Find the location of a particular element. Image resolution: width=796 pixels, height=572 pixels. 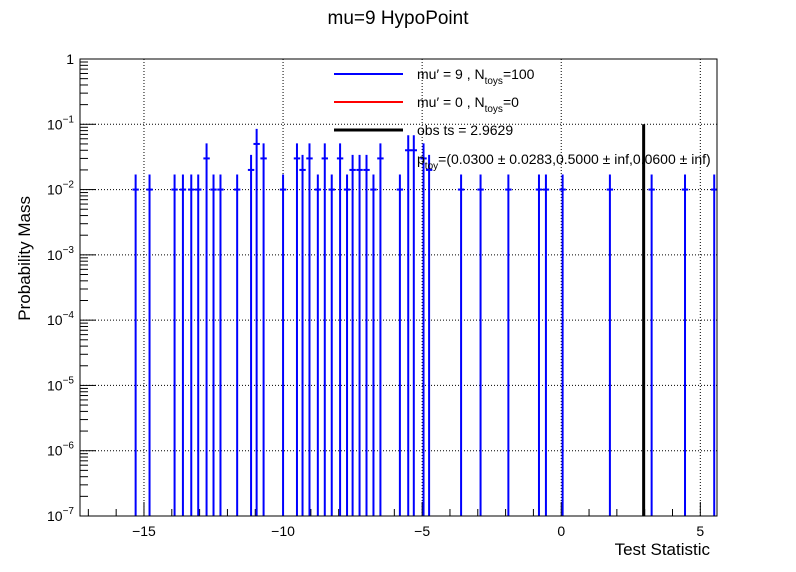

y-tick-label: 10⁻⁷ is located at coordinates (60, 515).